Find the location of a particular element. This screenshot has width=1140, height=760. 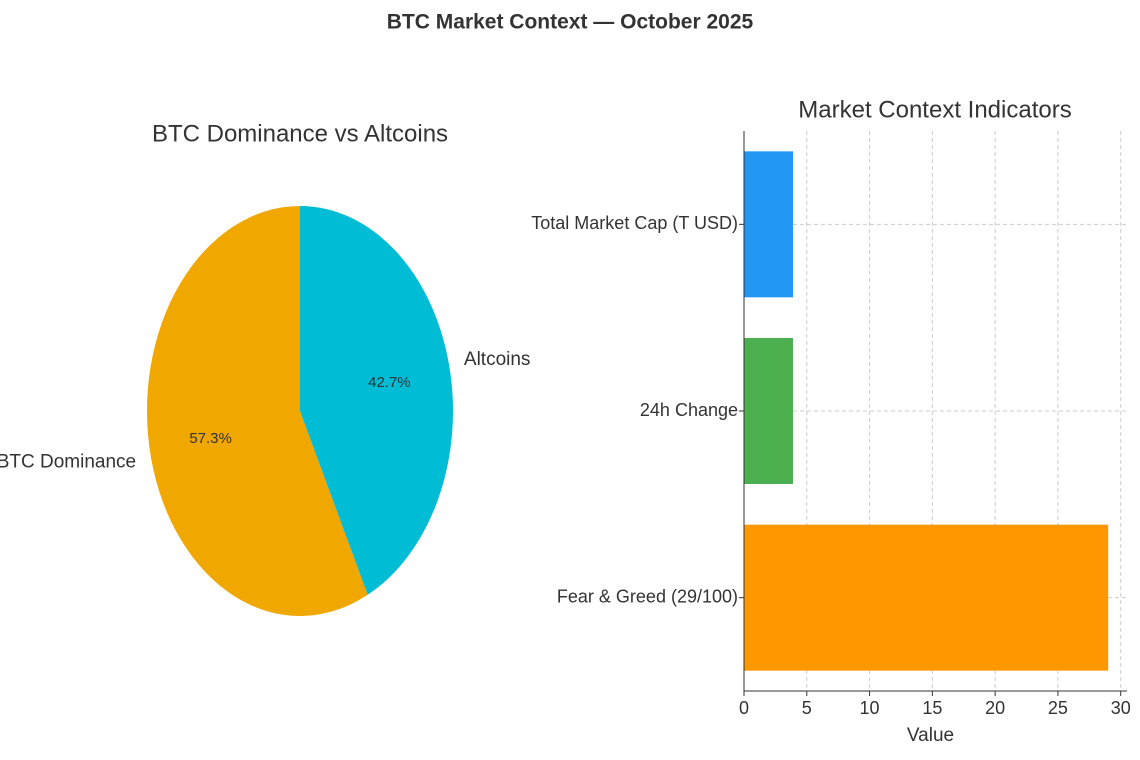

y-tick-label: Total Market Cap (T USD) is located at coordinates (634, 223).